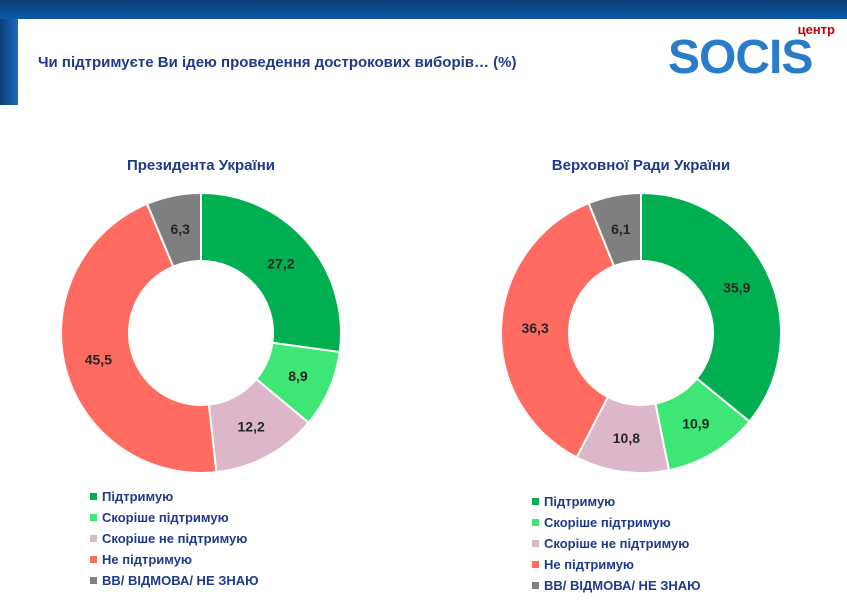  I want to click on chart-title-president: Президента України, so click(200, 165).